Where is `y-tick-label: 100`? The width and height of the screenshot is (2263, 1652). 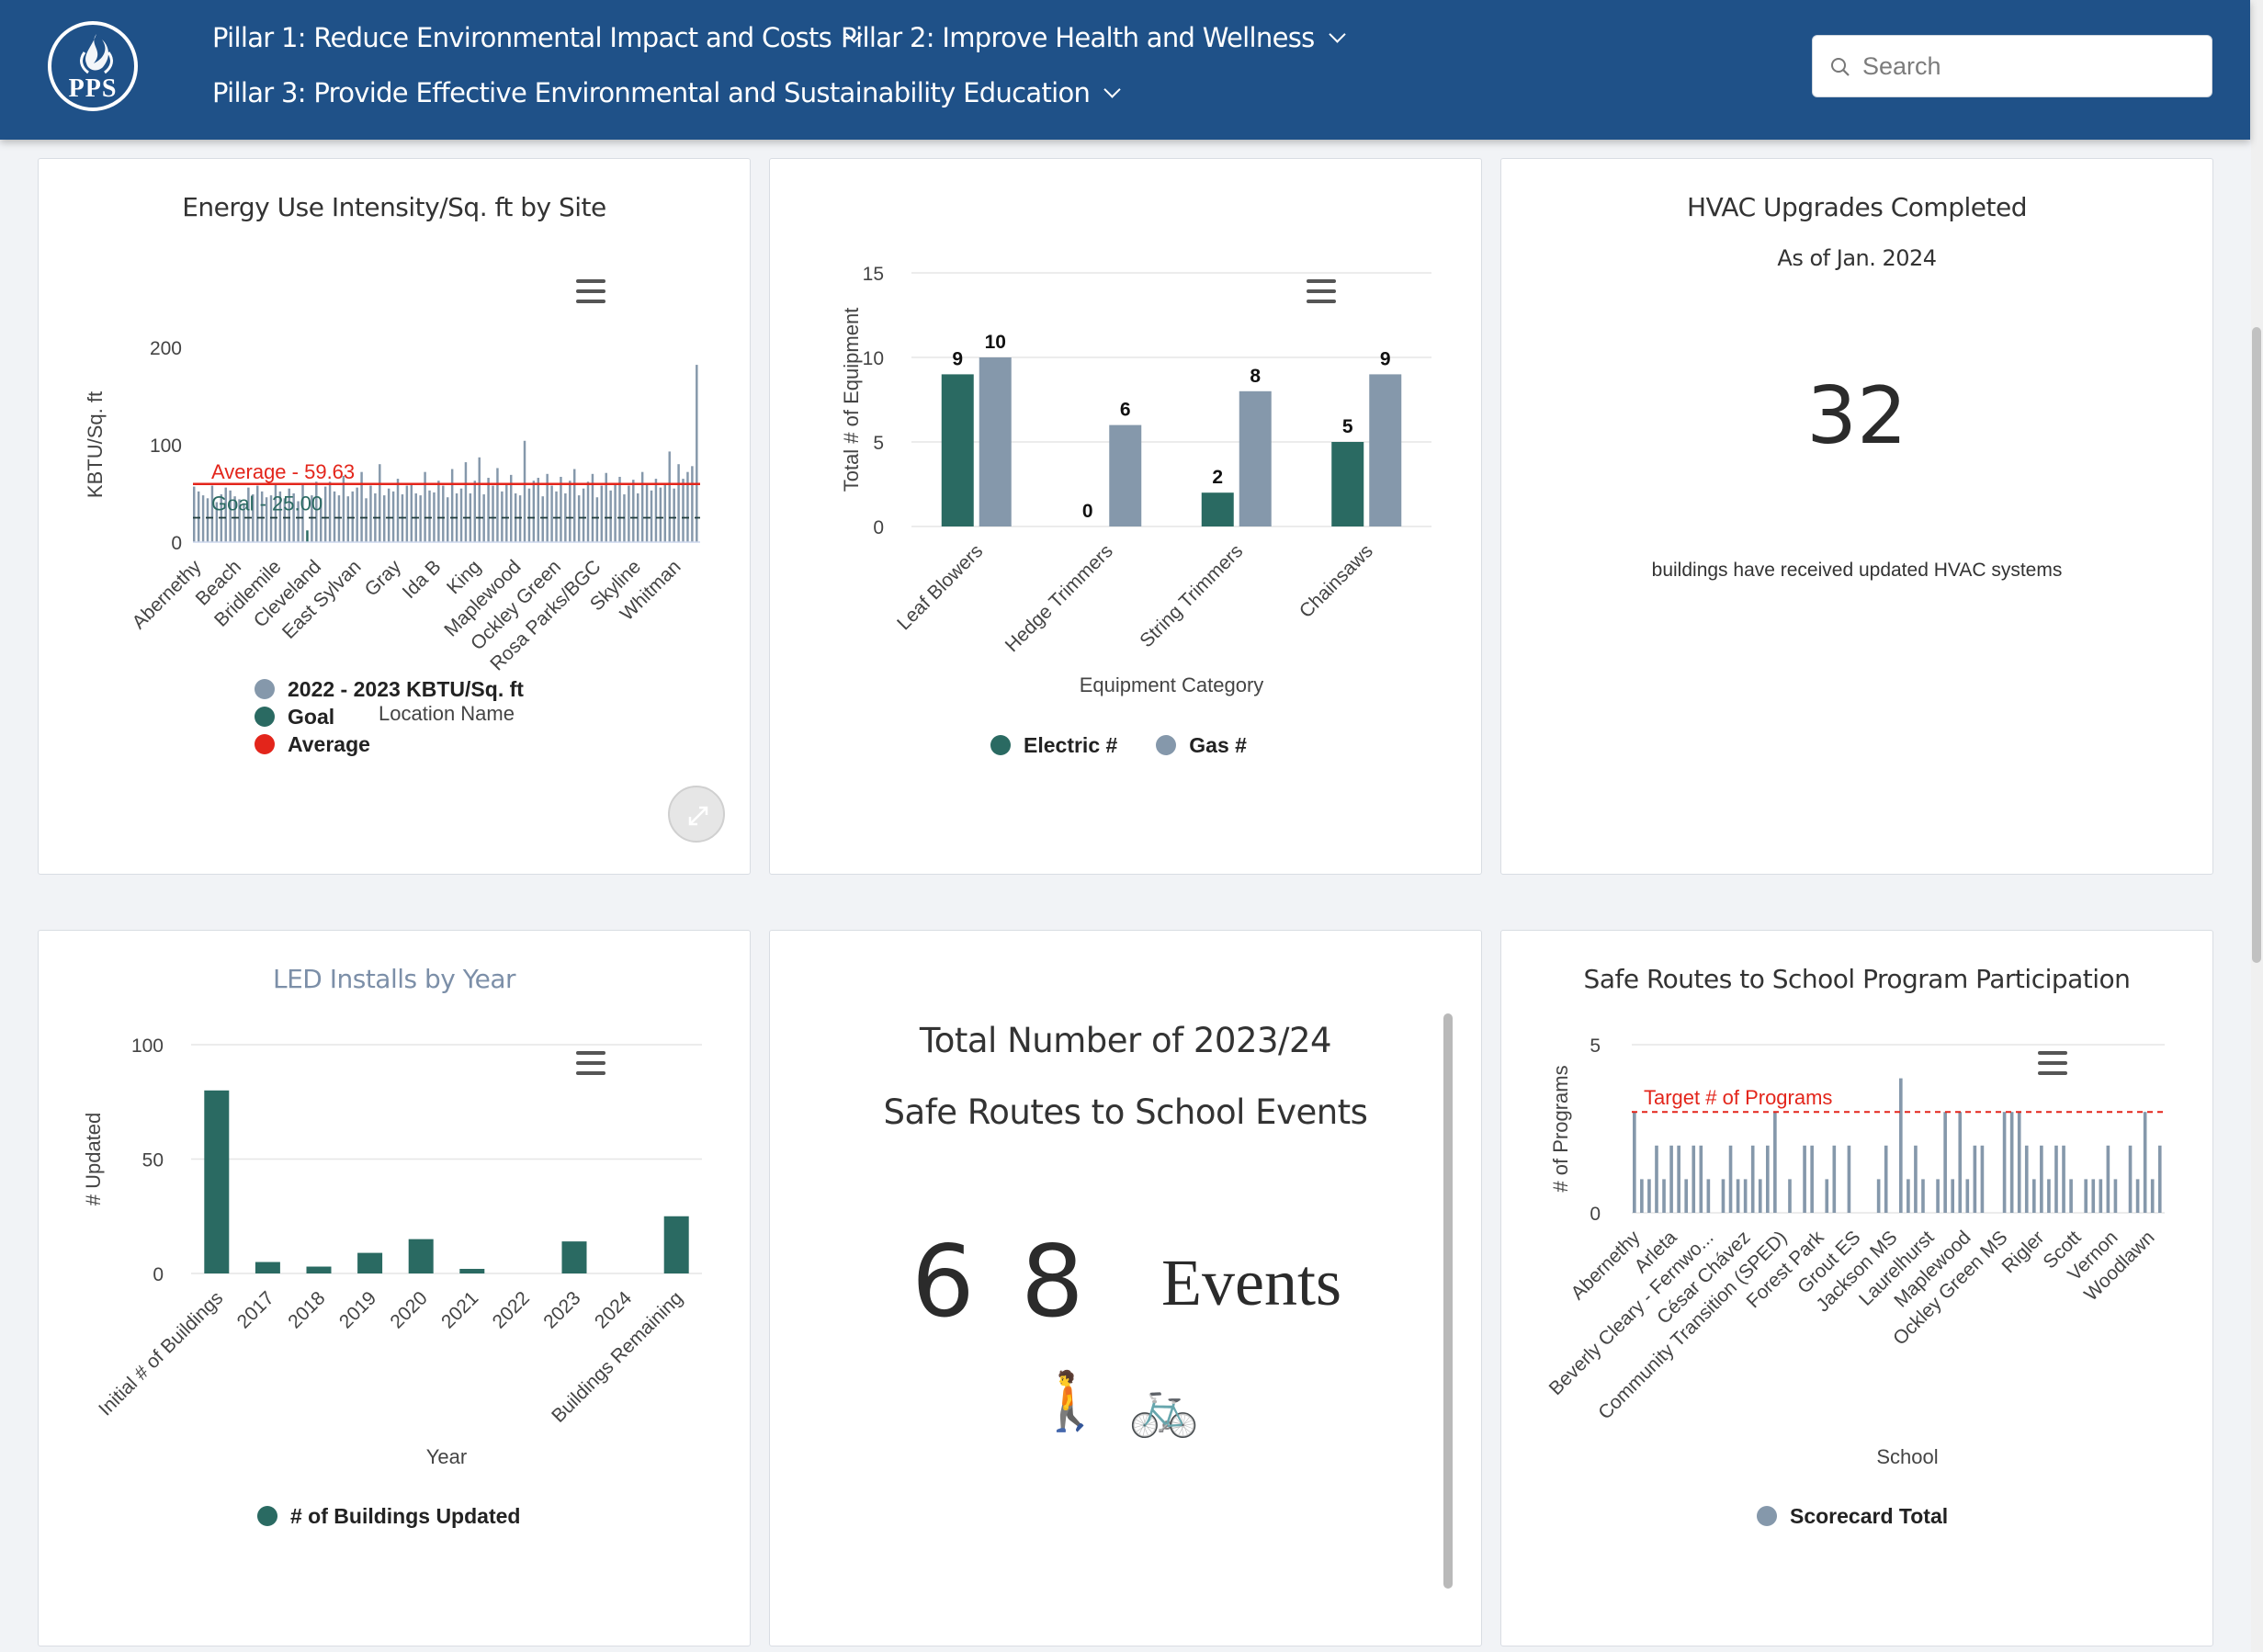 y-tick-label: 100 is located at coordinates (166, 446).